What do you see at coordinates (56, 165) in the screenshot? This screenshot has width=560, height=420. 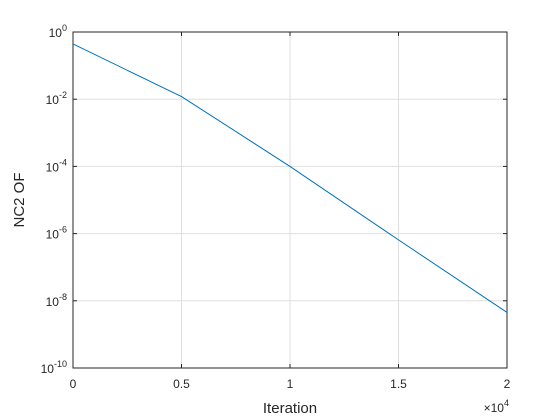 I see `y-tick-label: 10⁻⁴` at bounding box center [56, 165].